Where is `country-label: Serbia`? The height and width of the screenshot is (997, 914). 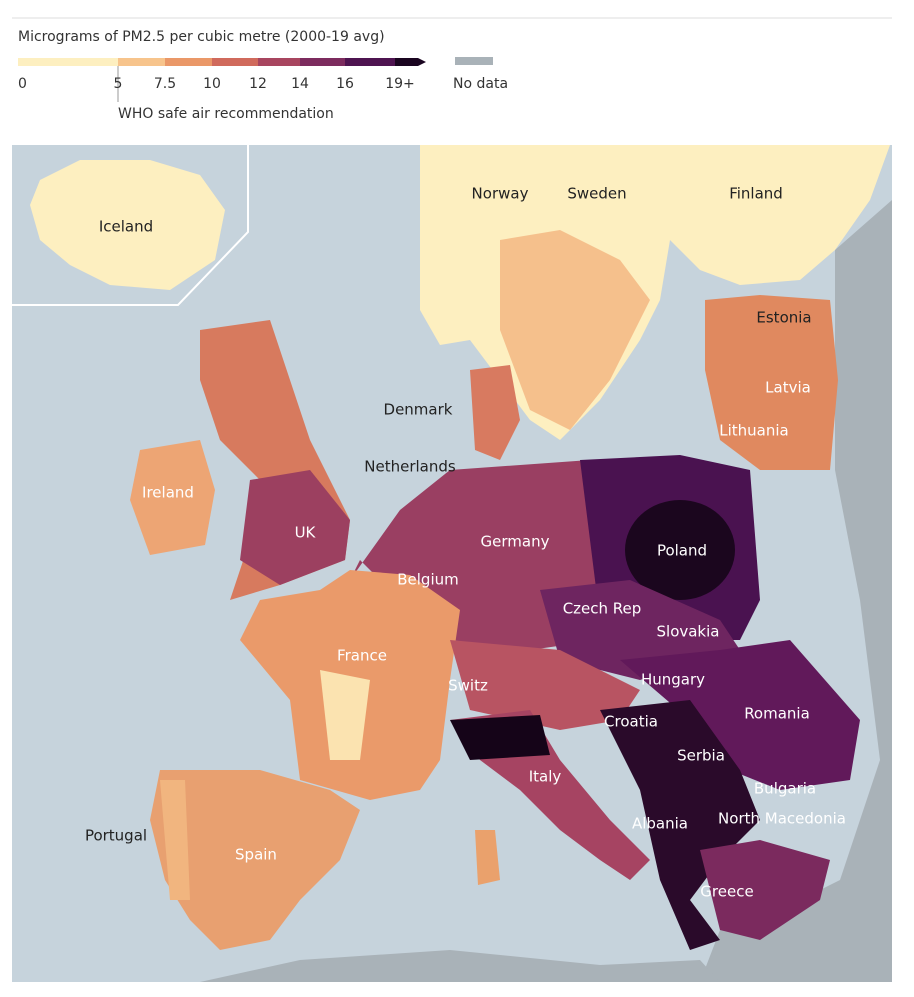 country-label: Serbia is located at coordinates (701, 756).